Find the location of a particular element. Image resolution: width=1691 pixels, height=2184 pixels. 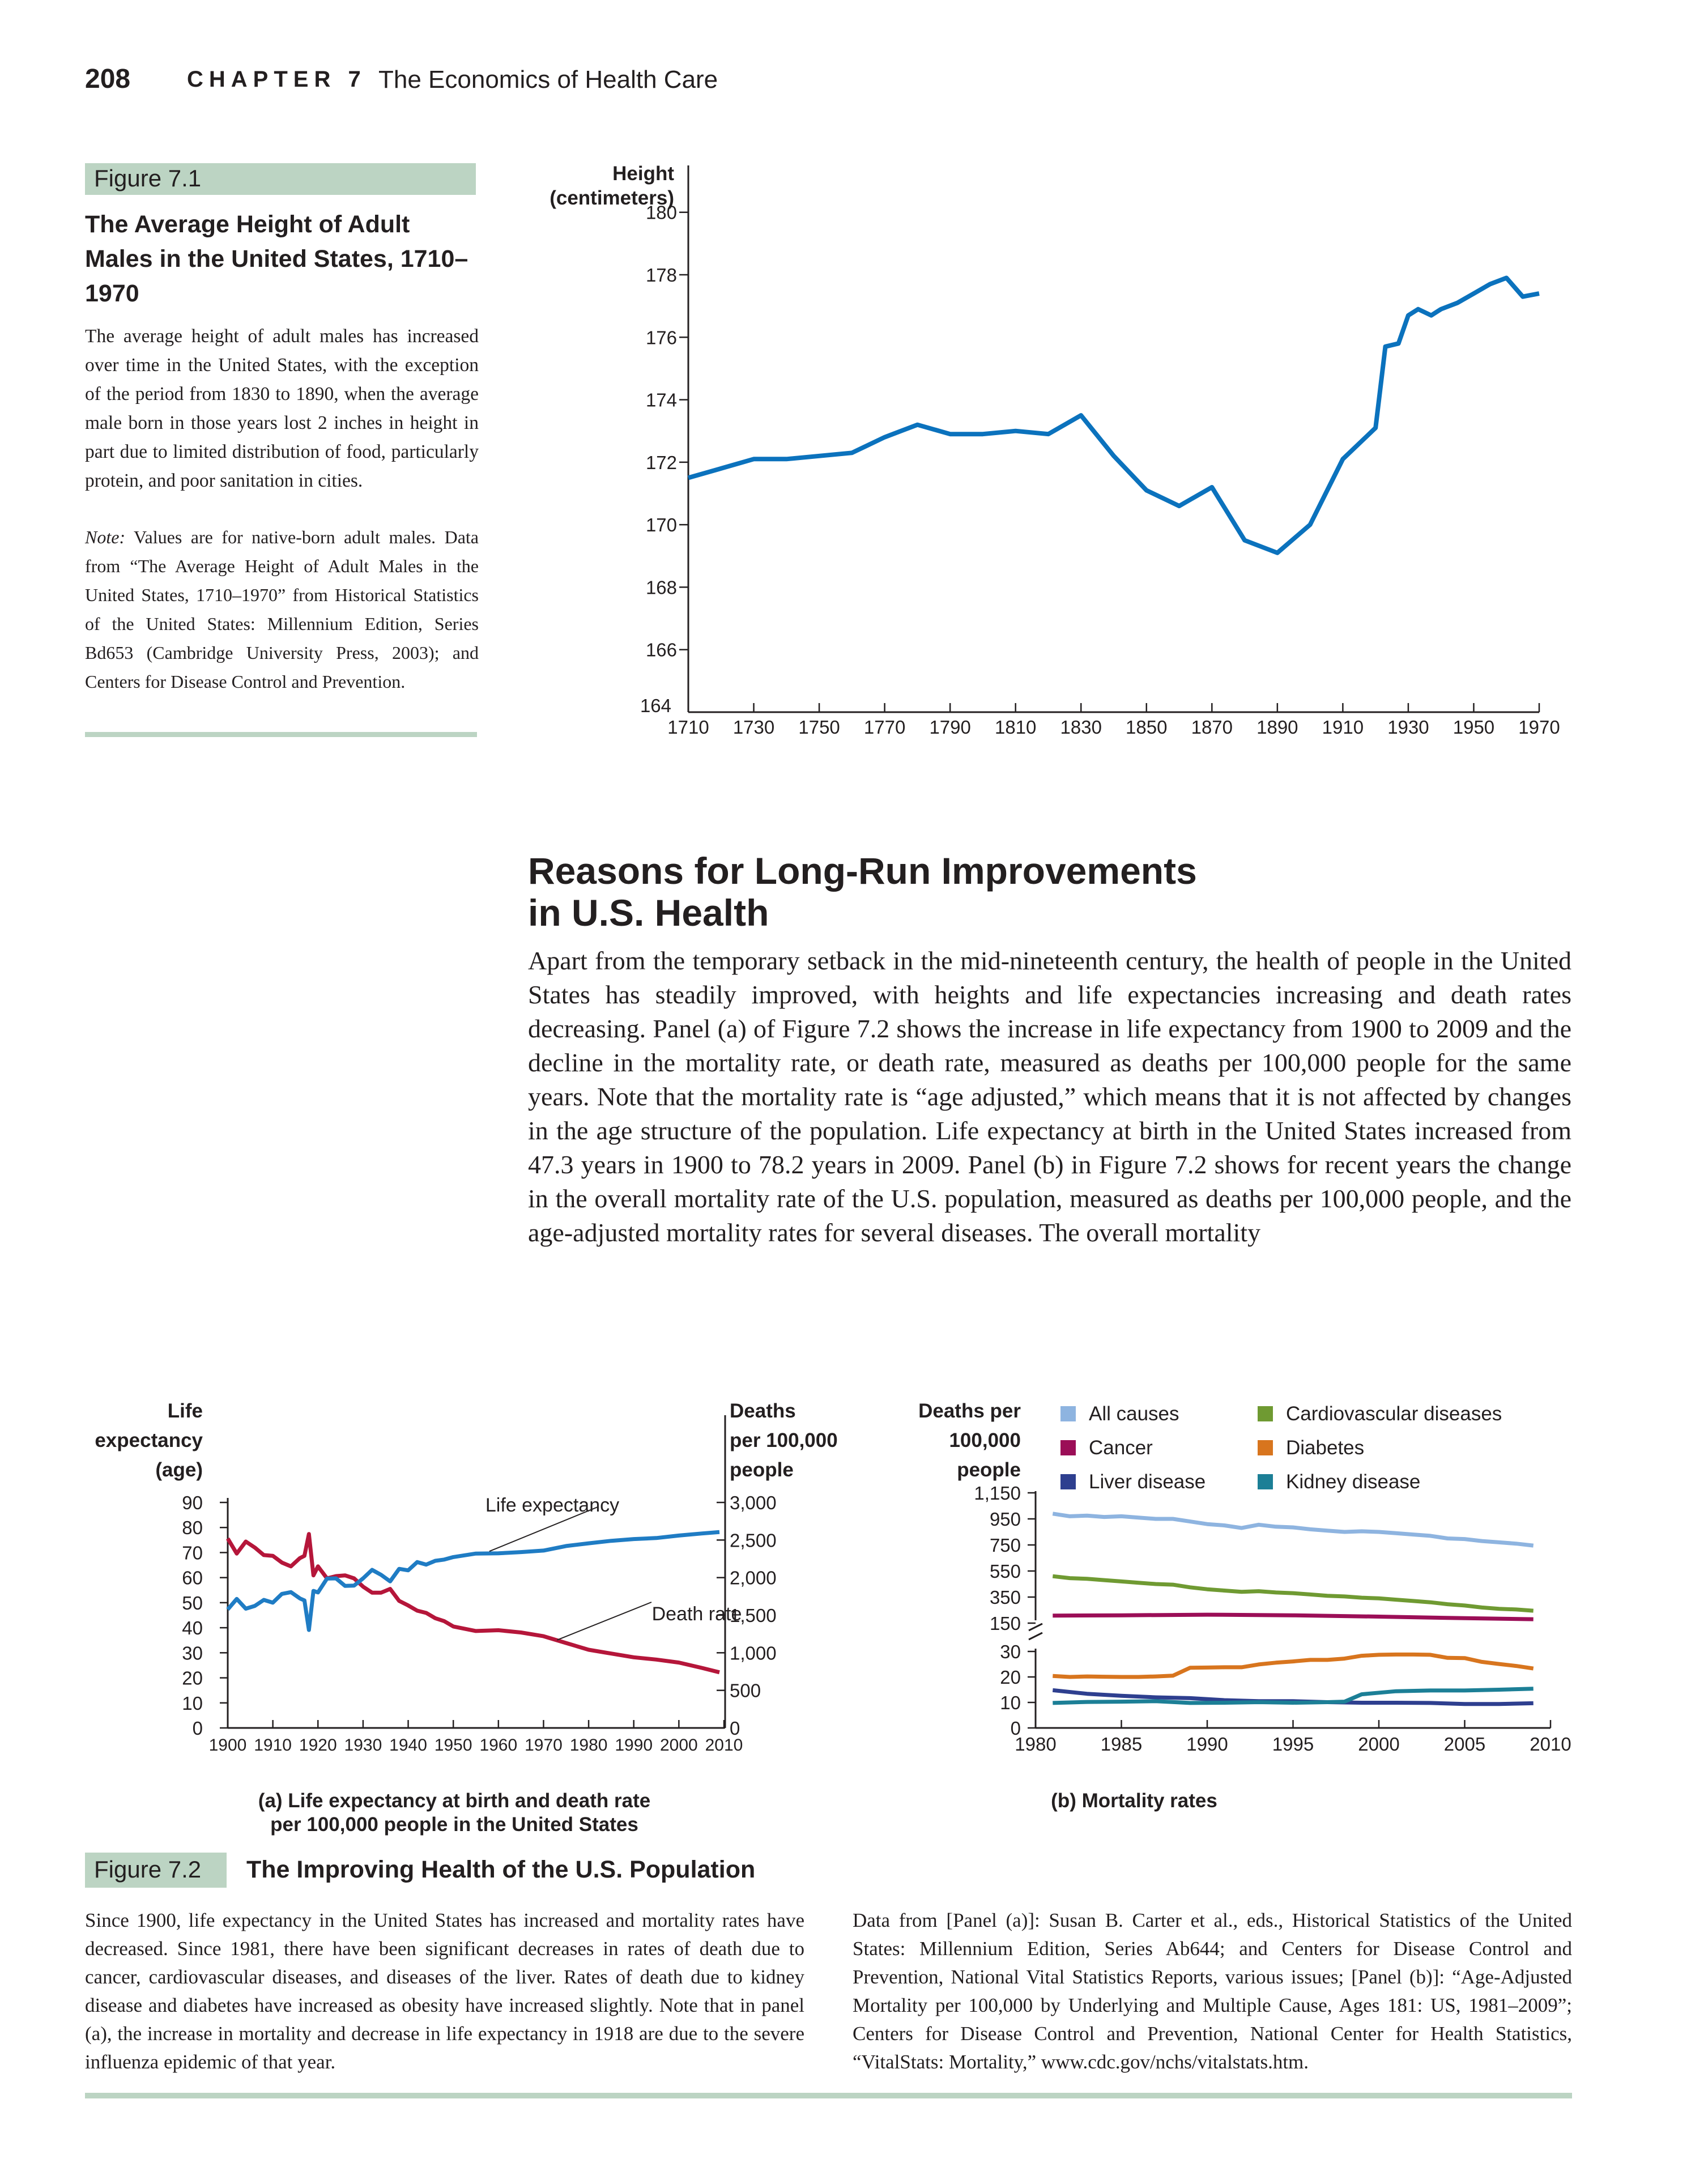

figure-label-bar is located at coordinates (156, 1870).